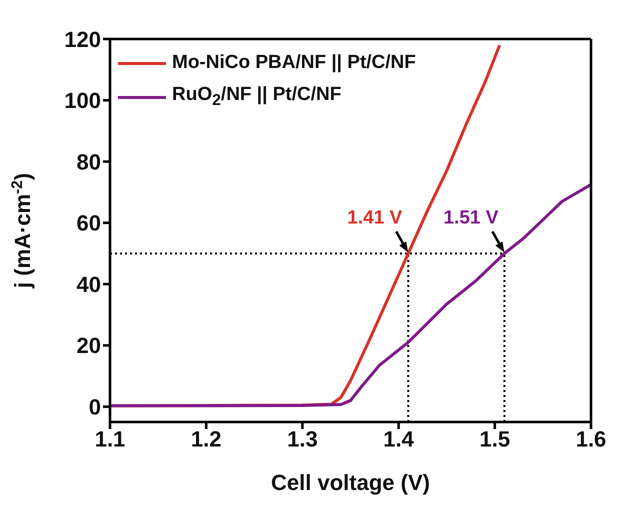 This screenshot has height=510, width=622. What do you see at coordinates (350, 482) in the screenshot?
I see `x-axis-title: Cell voltage (V)` at bounding box center [350, 482].